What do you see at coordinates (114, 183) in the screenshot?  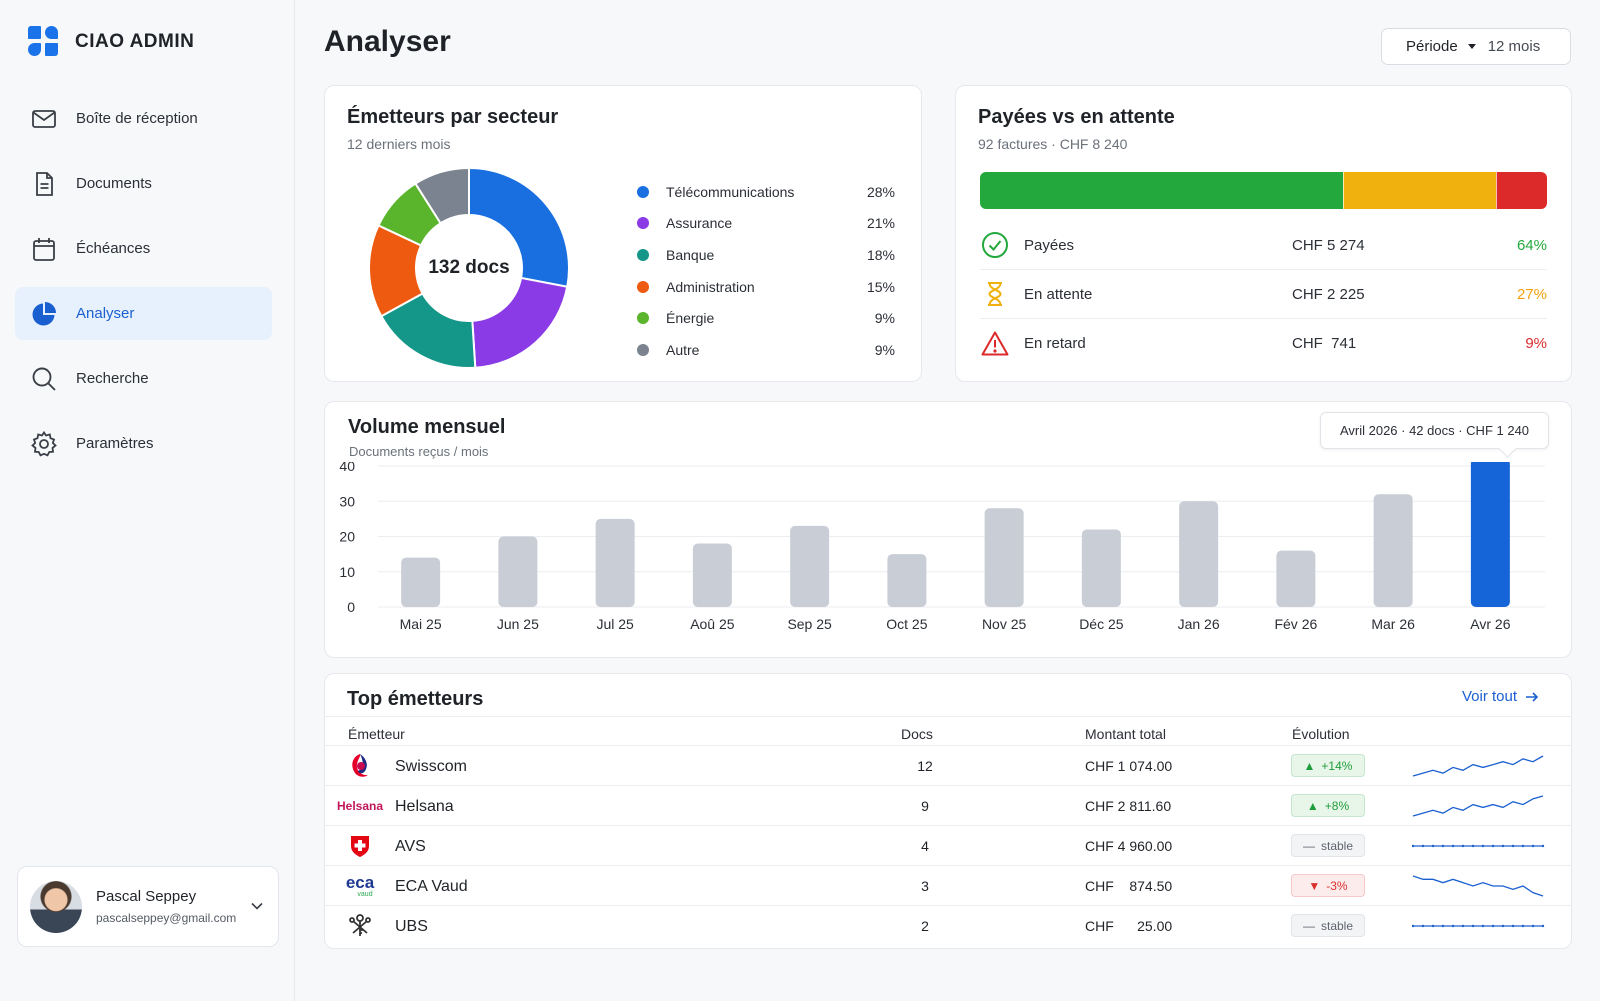 I see `sidebar-item-label: Documents` at bounding box center [114, 183].